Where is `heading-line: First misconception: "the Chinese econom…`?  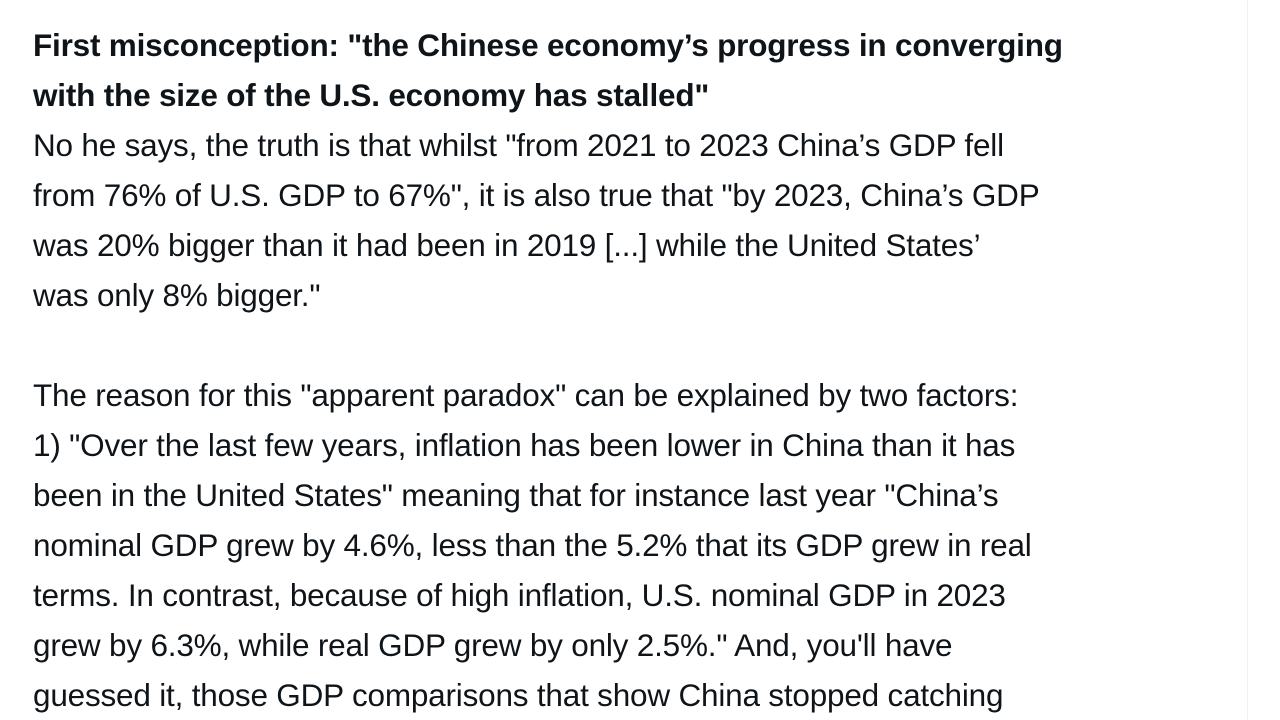
heading-line: First misconception: "the Chinese econom… is located at coordinates (548, 45).